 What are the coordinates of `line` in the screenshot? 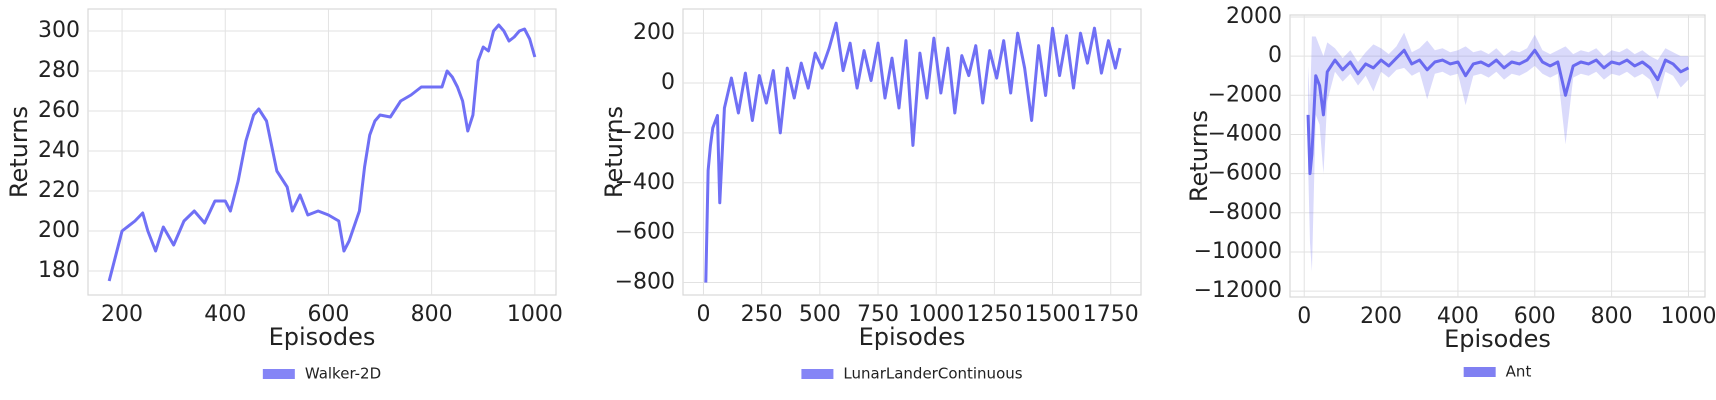 It's located at (1498, 112).